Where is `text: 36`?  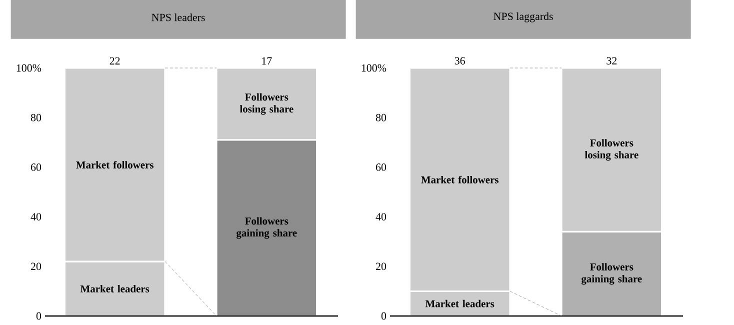 text: 36 is located at coordinates (459, 60).